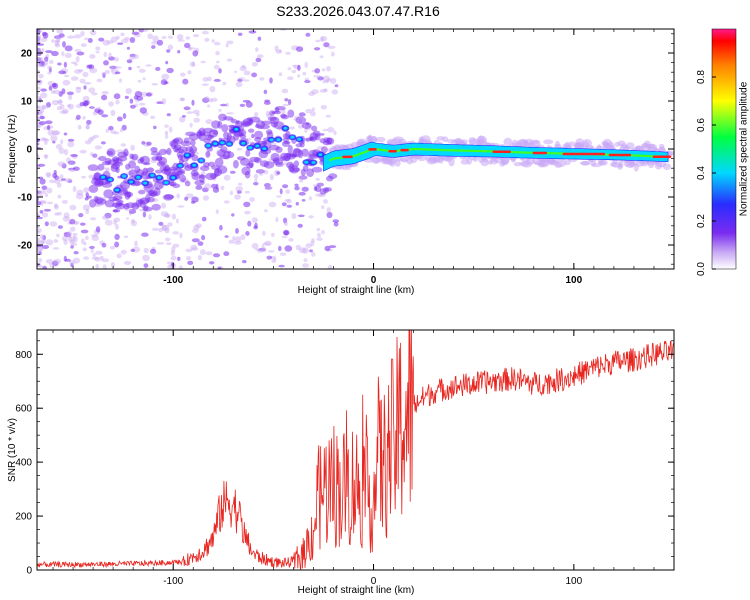 This screenshot has width=750, height=600. I want to click on colorbar-tick-label: 0.8, so click(701, 77).